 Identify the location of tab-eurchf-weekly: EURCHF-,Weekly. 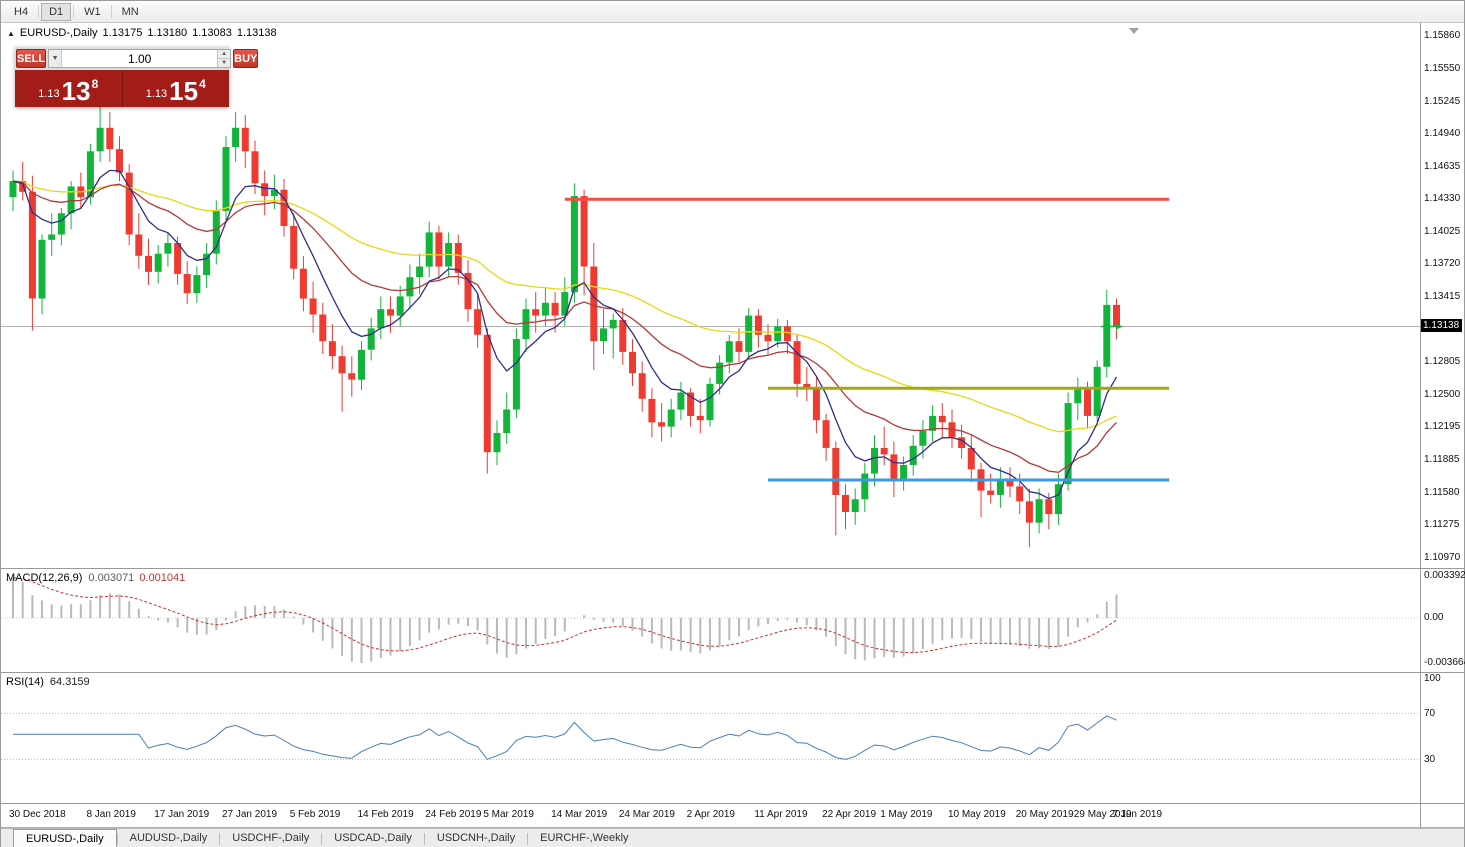
(584, 838).